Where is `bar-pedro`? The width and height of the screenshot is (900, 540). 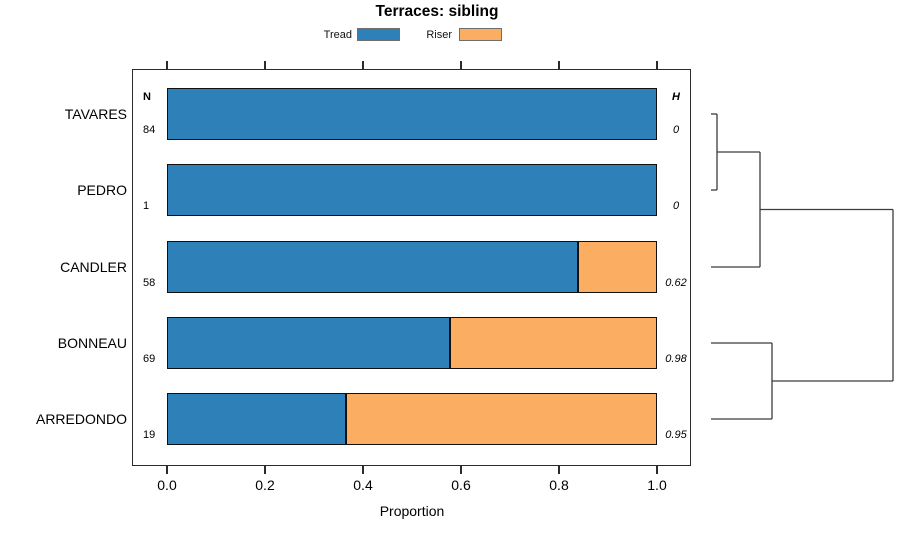
bar-pedro is located at coordinates (412, 190).